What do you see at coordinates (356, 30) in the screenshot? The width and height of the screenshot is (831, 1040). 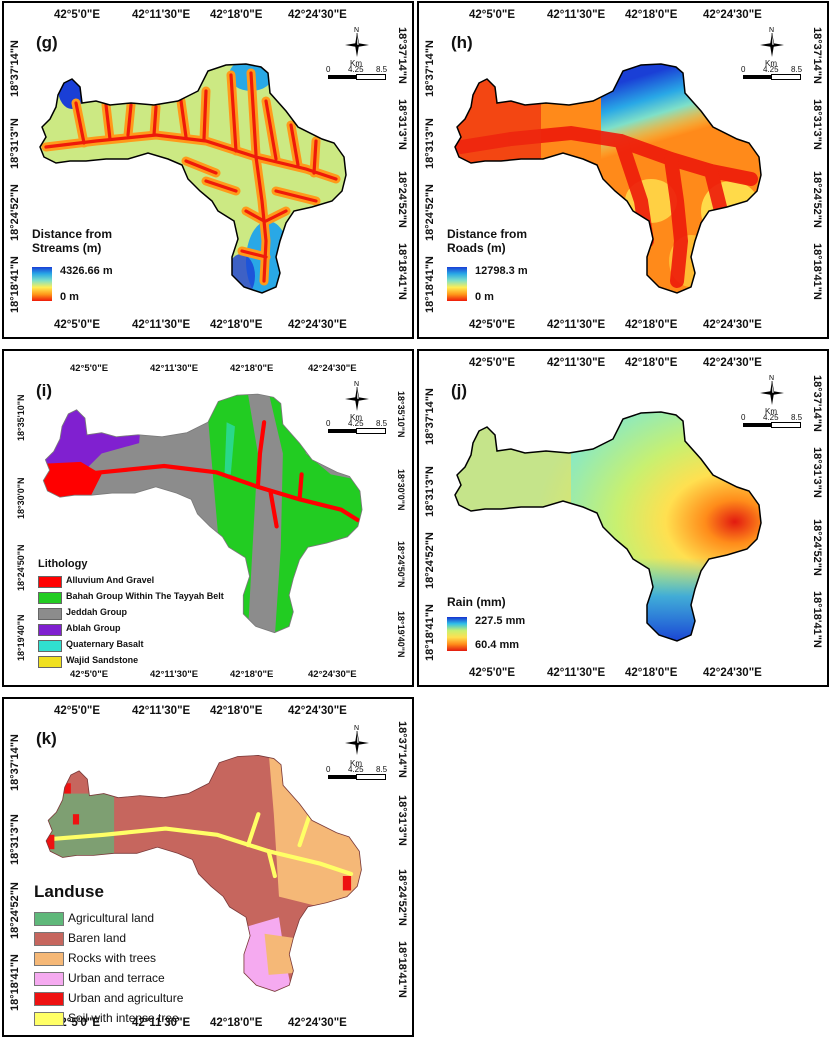 I see `north-letter: N` at bounding box center [356, 30].